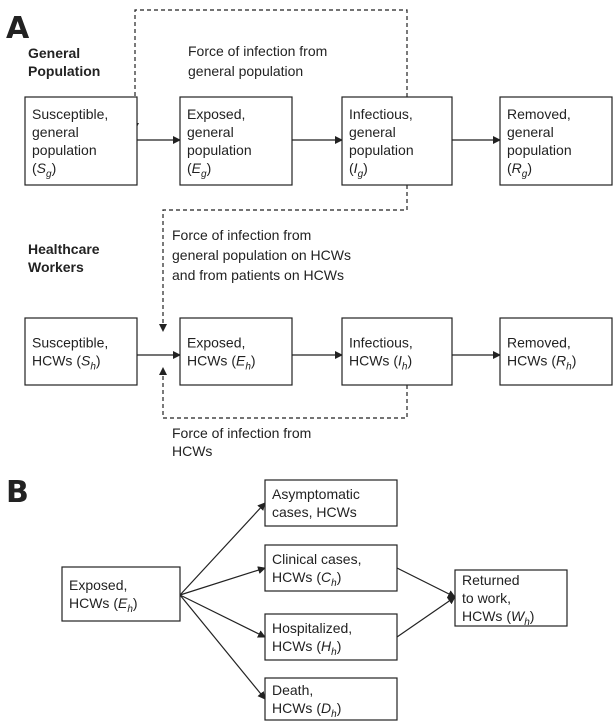 This screenshot has height=722, width=615. I want to click on node: Infectious, general population (Ig), so click(397, 141).